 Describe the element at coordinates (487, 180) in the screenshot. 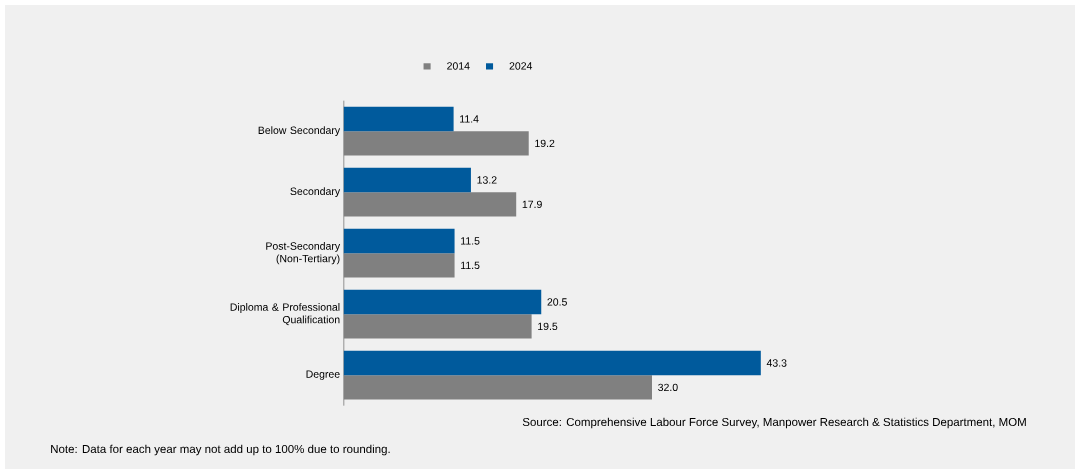

I see `data-label: 13.2` at that location.